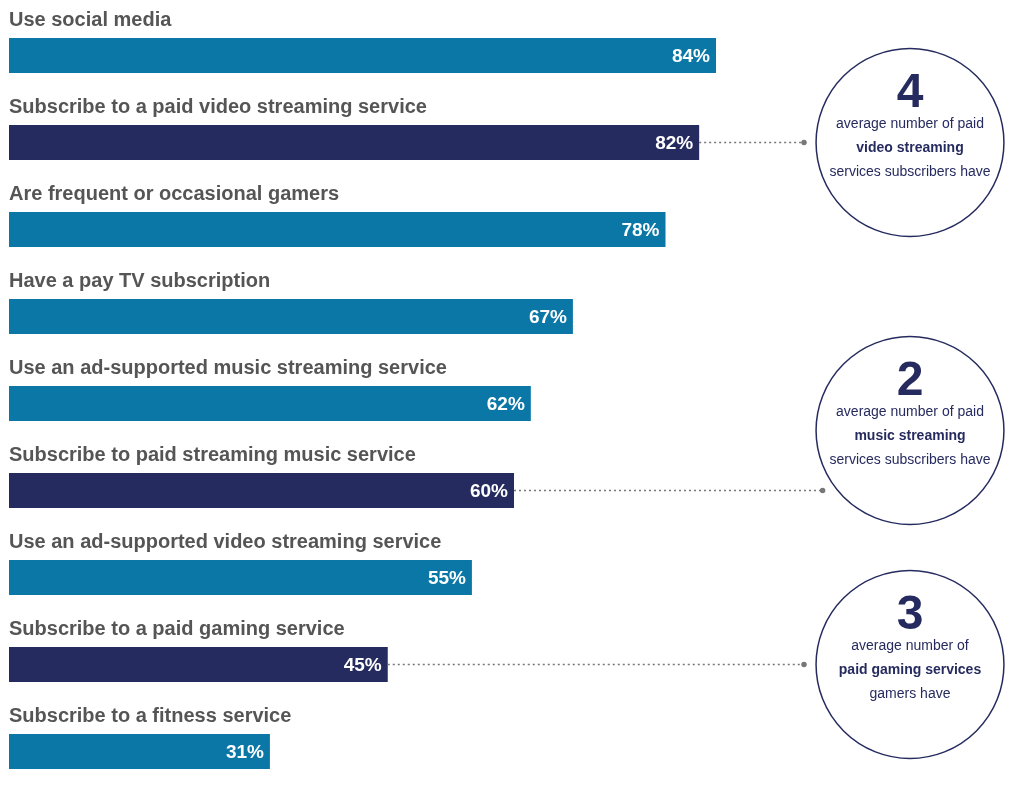 The width and height of the screenshot is (1015, 790). Describe the element at coordinates (245, 751) in the screenshot. I see `data-label: 31%` at that location.